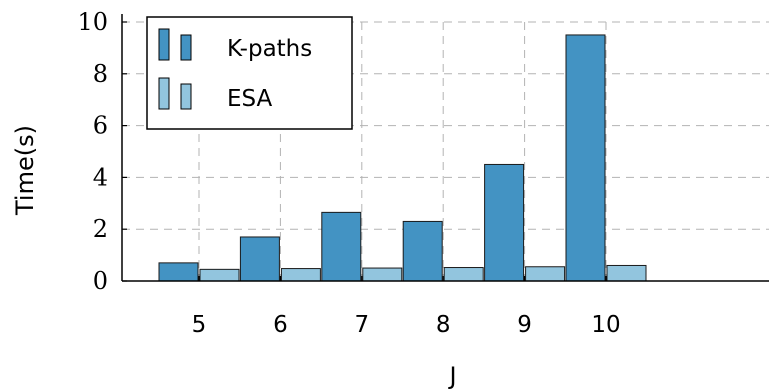 The height and width of the screenshot is (392, 779). Describe the element at coordinates (92, 22) in the screenshot. I see `y-tick-label: 10` at that location.